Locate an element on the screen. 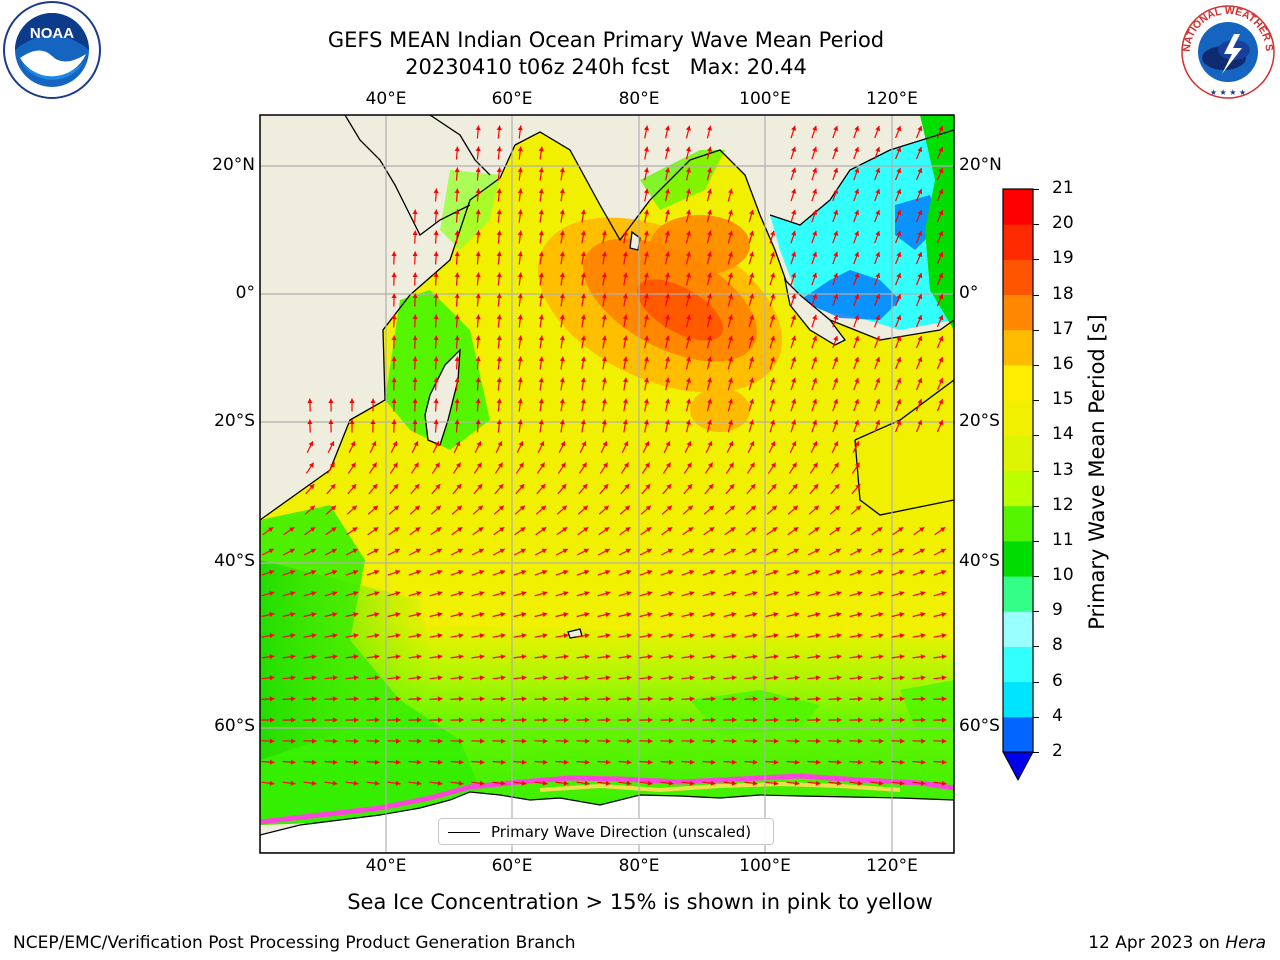  footer-host: Hera is located at coordinates (1245, 943).